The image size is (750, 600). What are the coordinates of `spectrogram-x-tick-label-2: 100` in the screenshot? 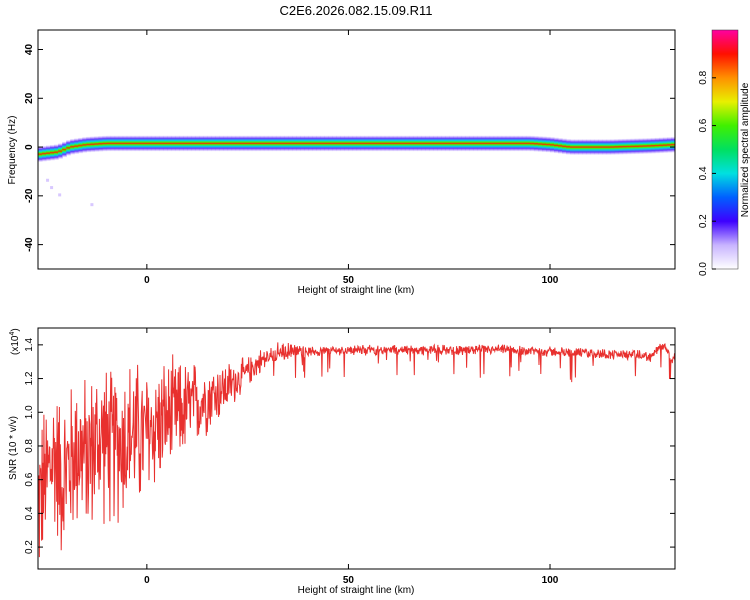 It's located at (550, 280).